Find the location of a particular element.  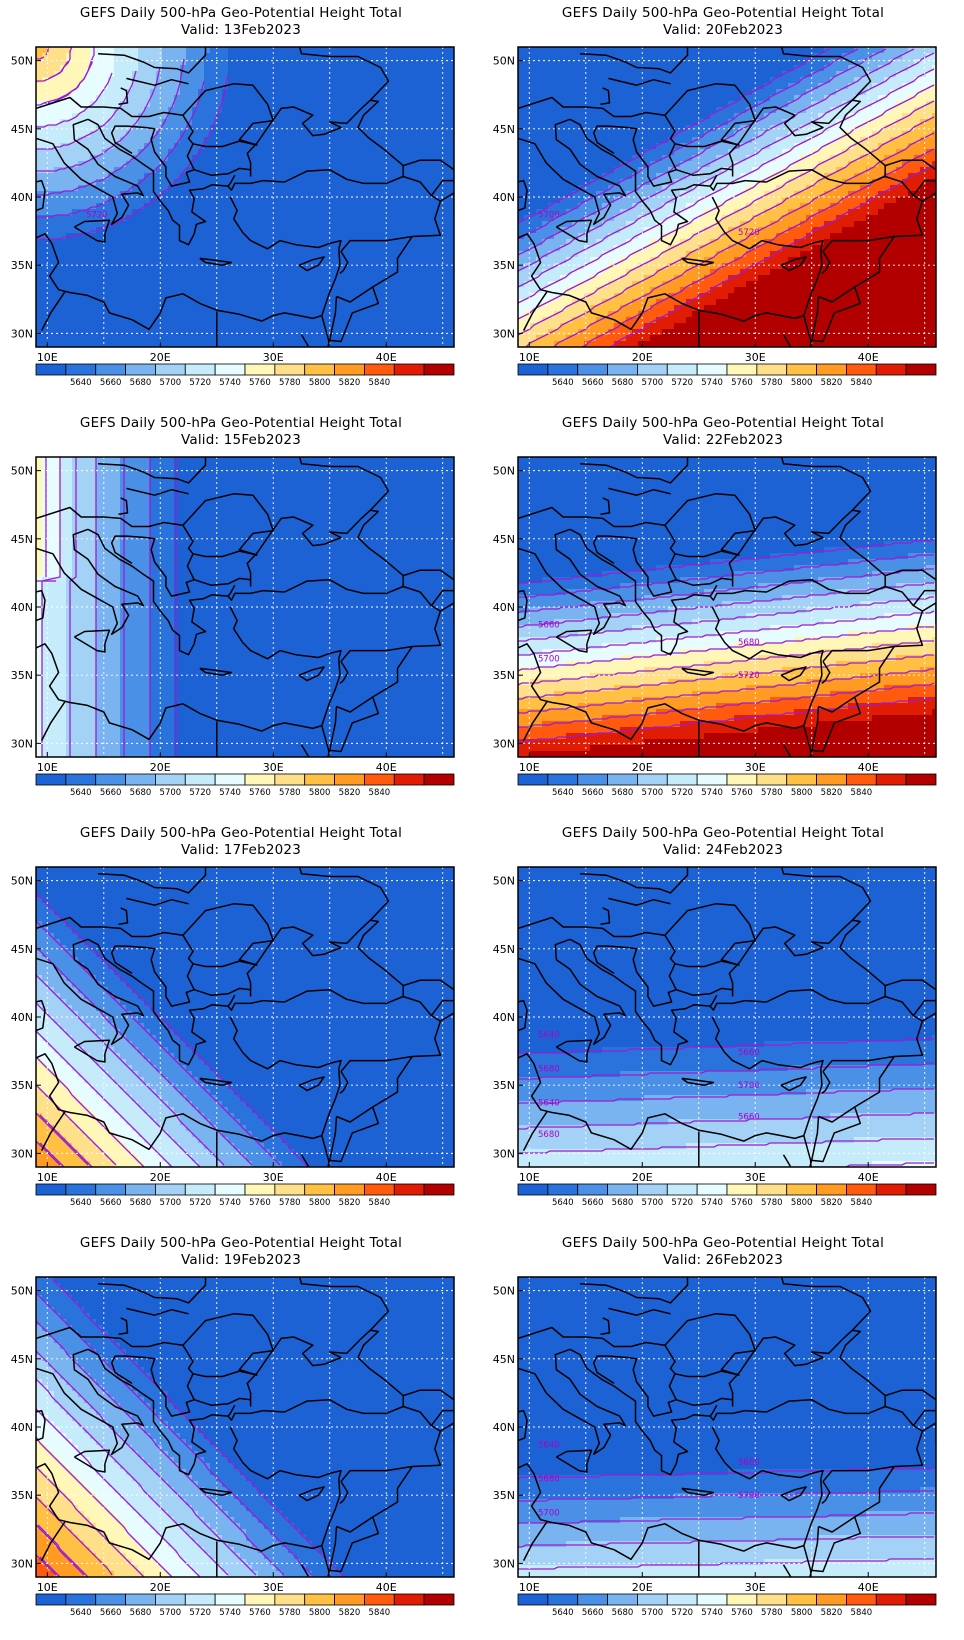

y-tick-label: 30N is located at coordinates (22, 1153).